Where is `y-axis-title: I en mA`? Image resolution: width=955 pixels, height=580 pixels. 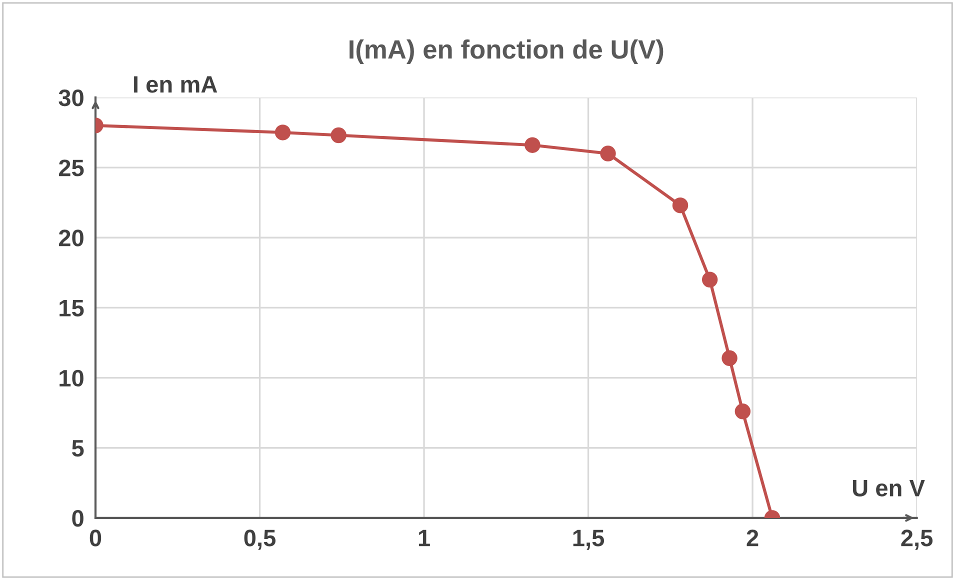
y-axis-title: I en mA is located at coordinates (176, 84).